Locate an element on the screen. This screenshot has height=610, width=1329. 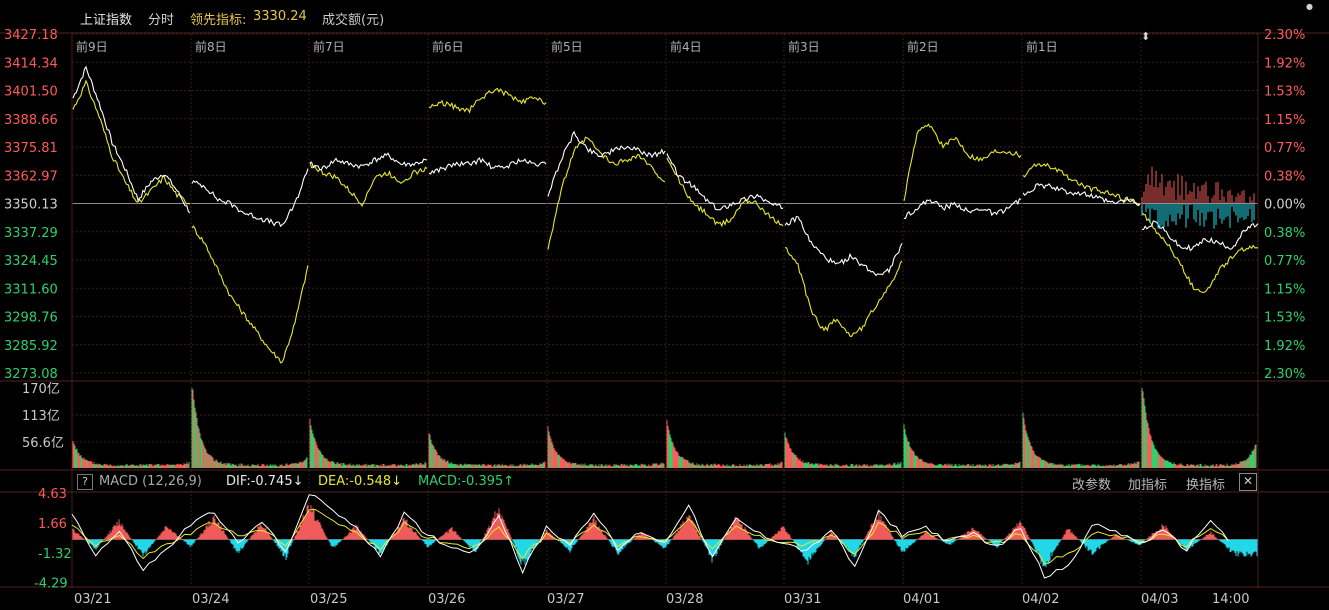
price-tick-label: 3362.97 is located at coordinates (31, 176).